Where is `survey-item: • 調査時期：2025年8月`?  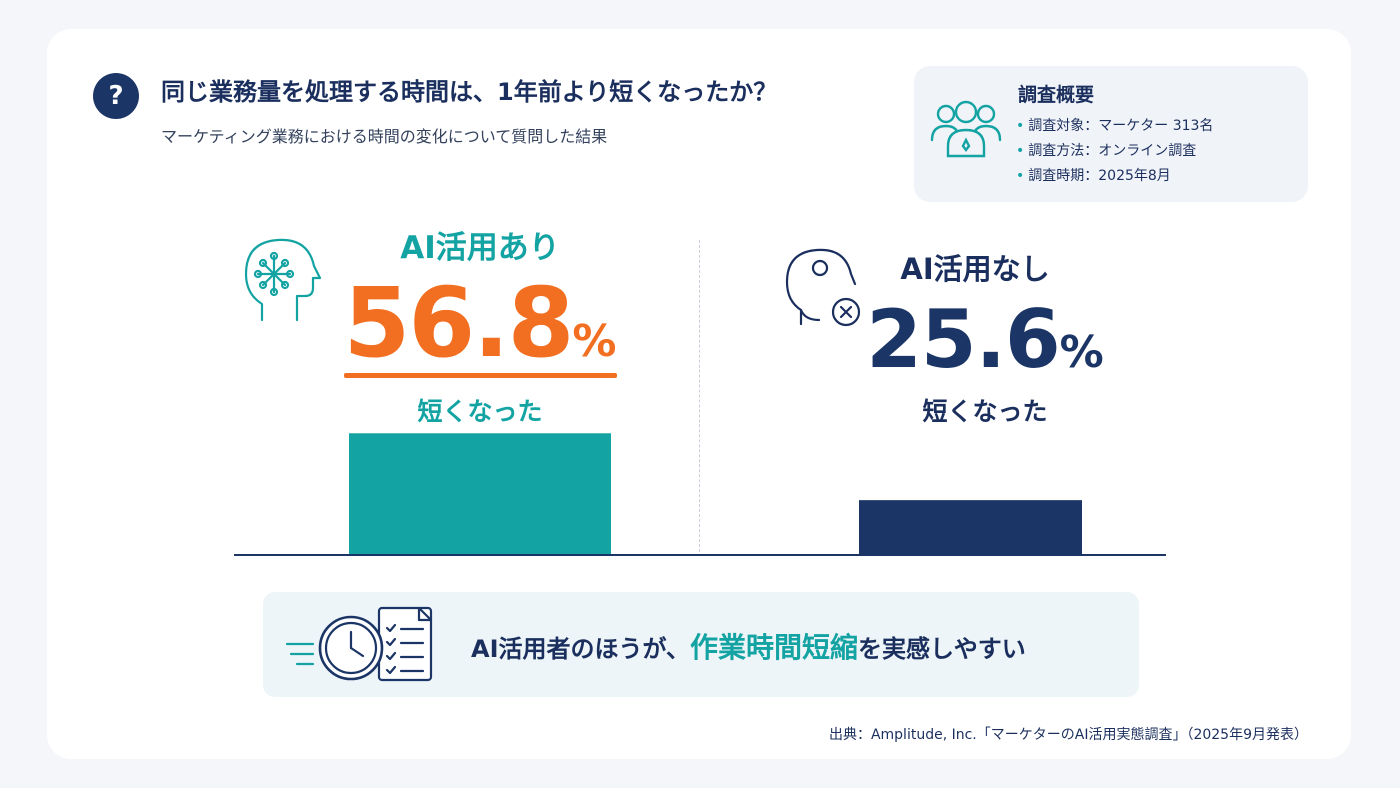
survey-item: • 調査時期：2025年8月 is located at coordinates (1093, 176).